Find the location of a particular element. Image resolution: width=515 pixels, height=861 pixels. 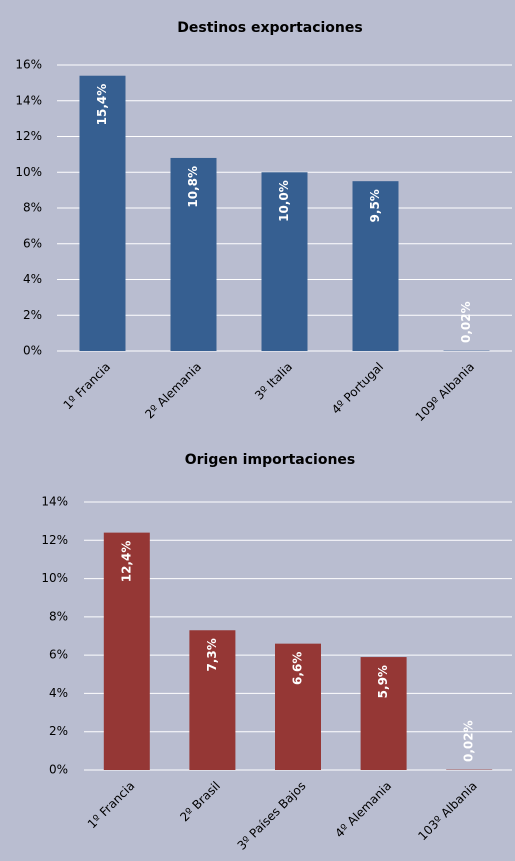

value-label: 6,6% is located at coordinates (298, 668).